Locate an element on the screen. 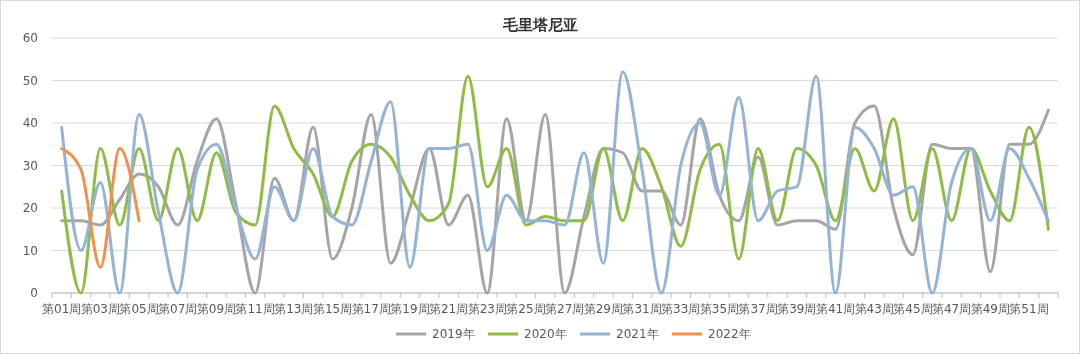 The image size is (1080, 354). x-tick-label: 第13周 is located at coordinates (294, 309).